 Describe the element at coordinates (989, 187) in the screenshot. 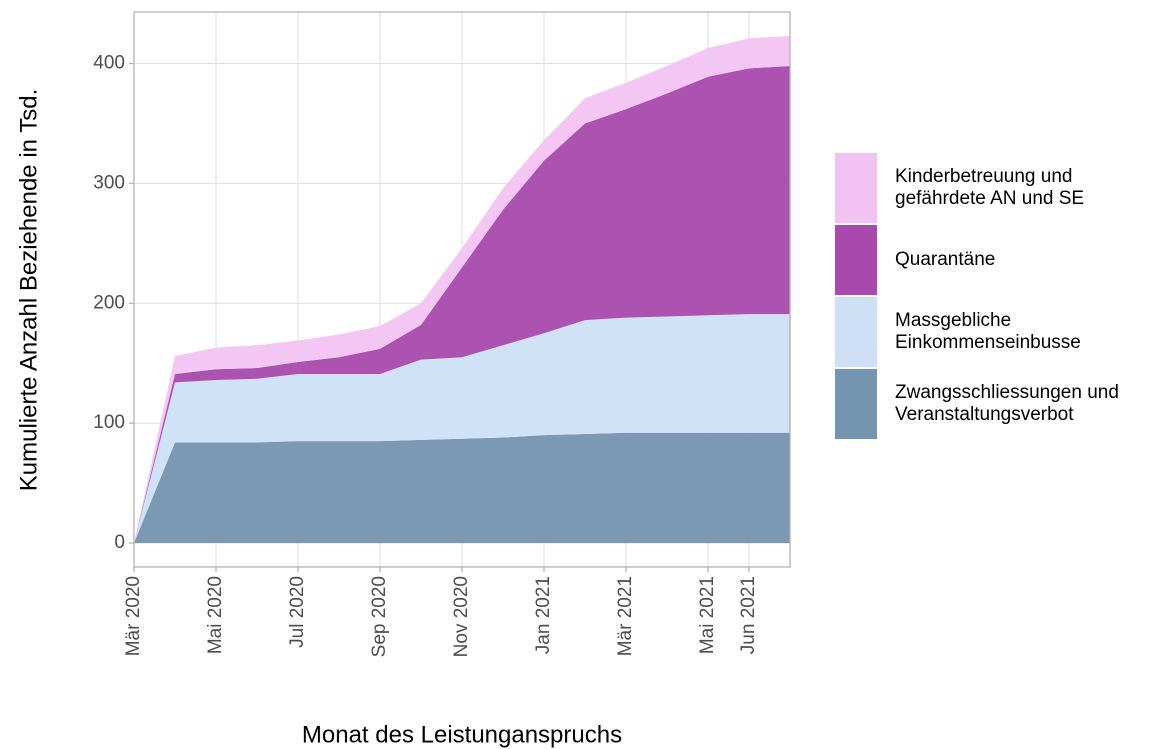

I see `legend-label: Kinderbetreuung und gefährdete AN und SE` at that location.